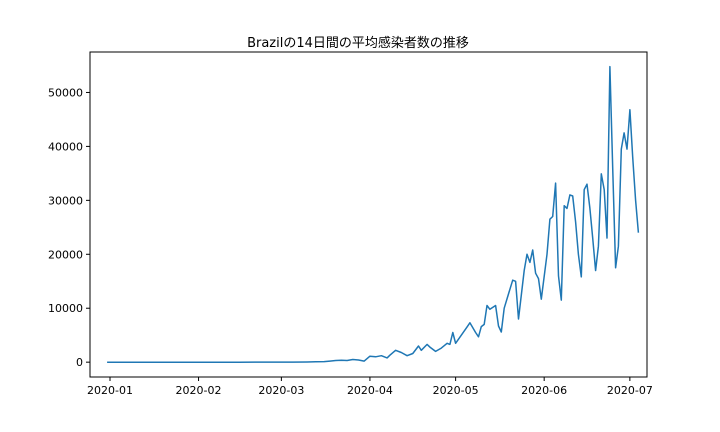 The width and height of the screenshot is (720, 432). What do you see at coordinates (79, 362) in the screenshot?
I see `y-tick-label: 0` at bounding box center [79, 362].